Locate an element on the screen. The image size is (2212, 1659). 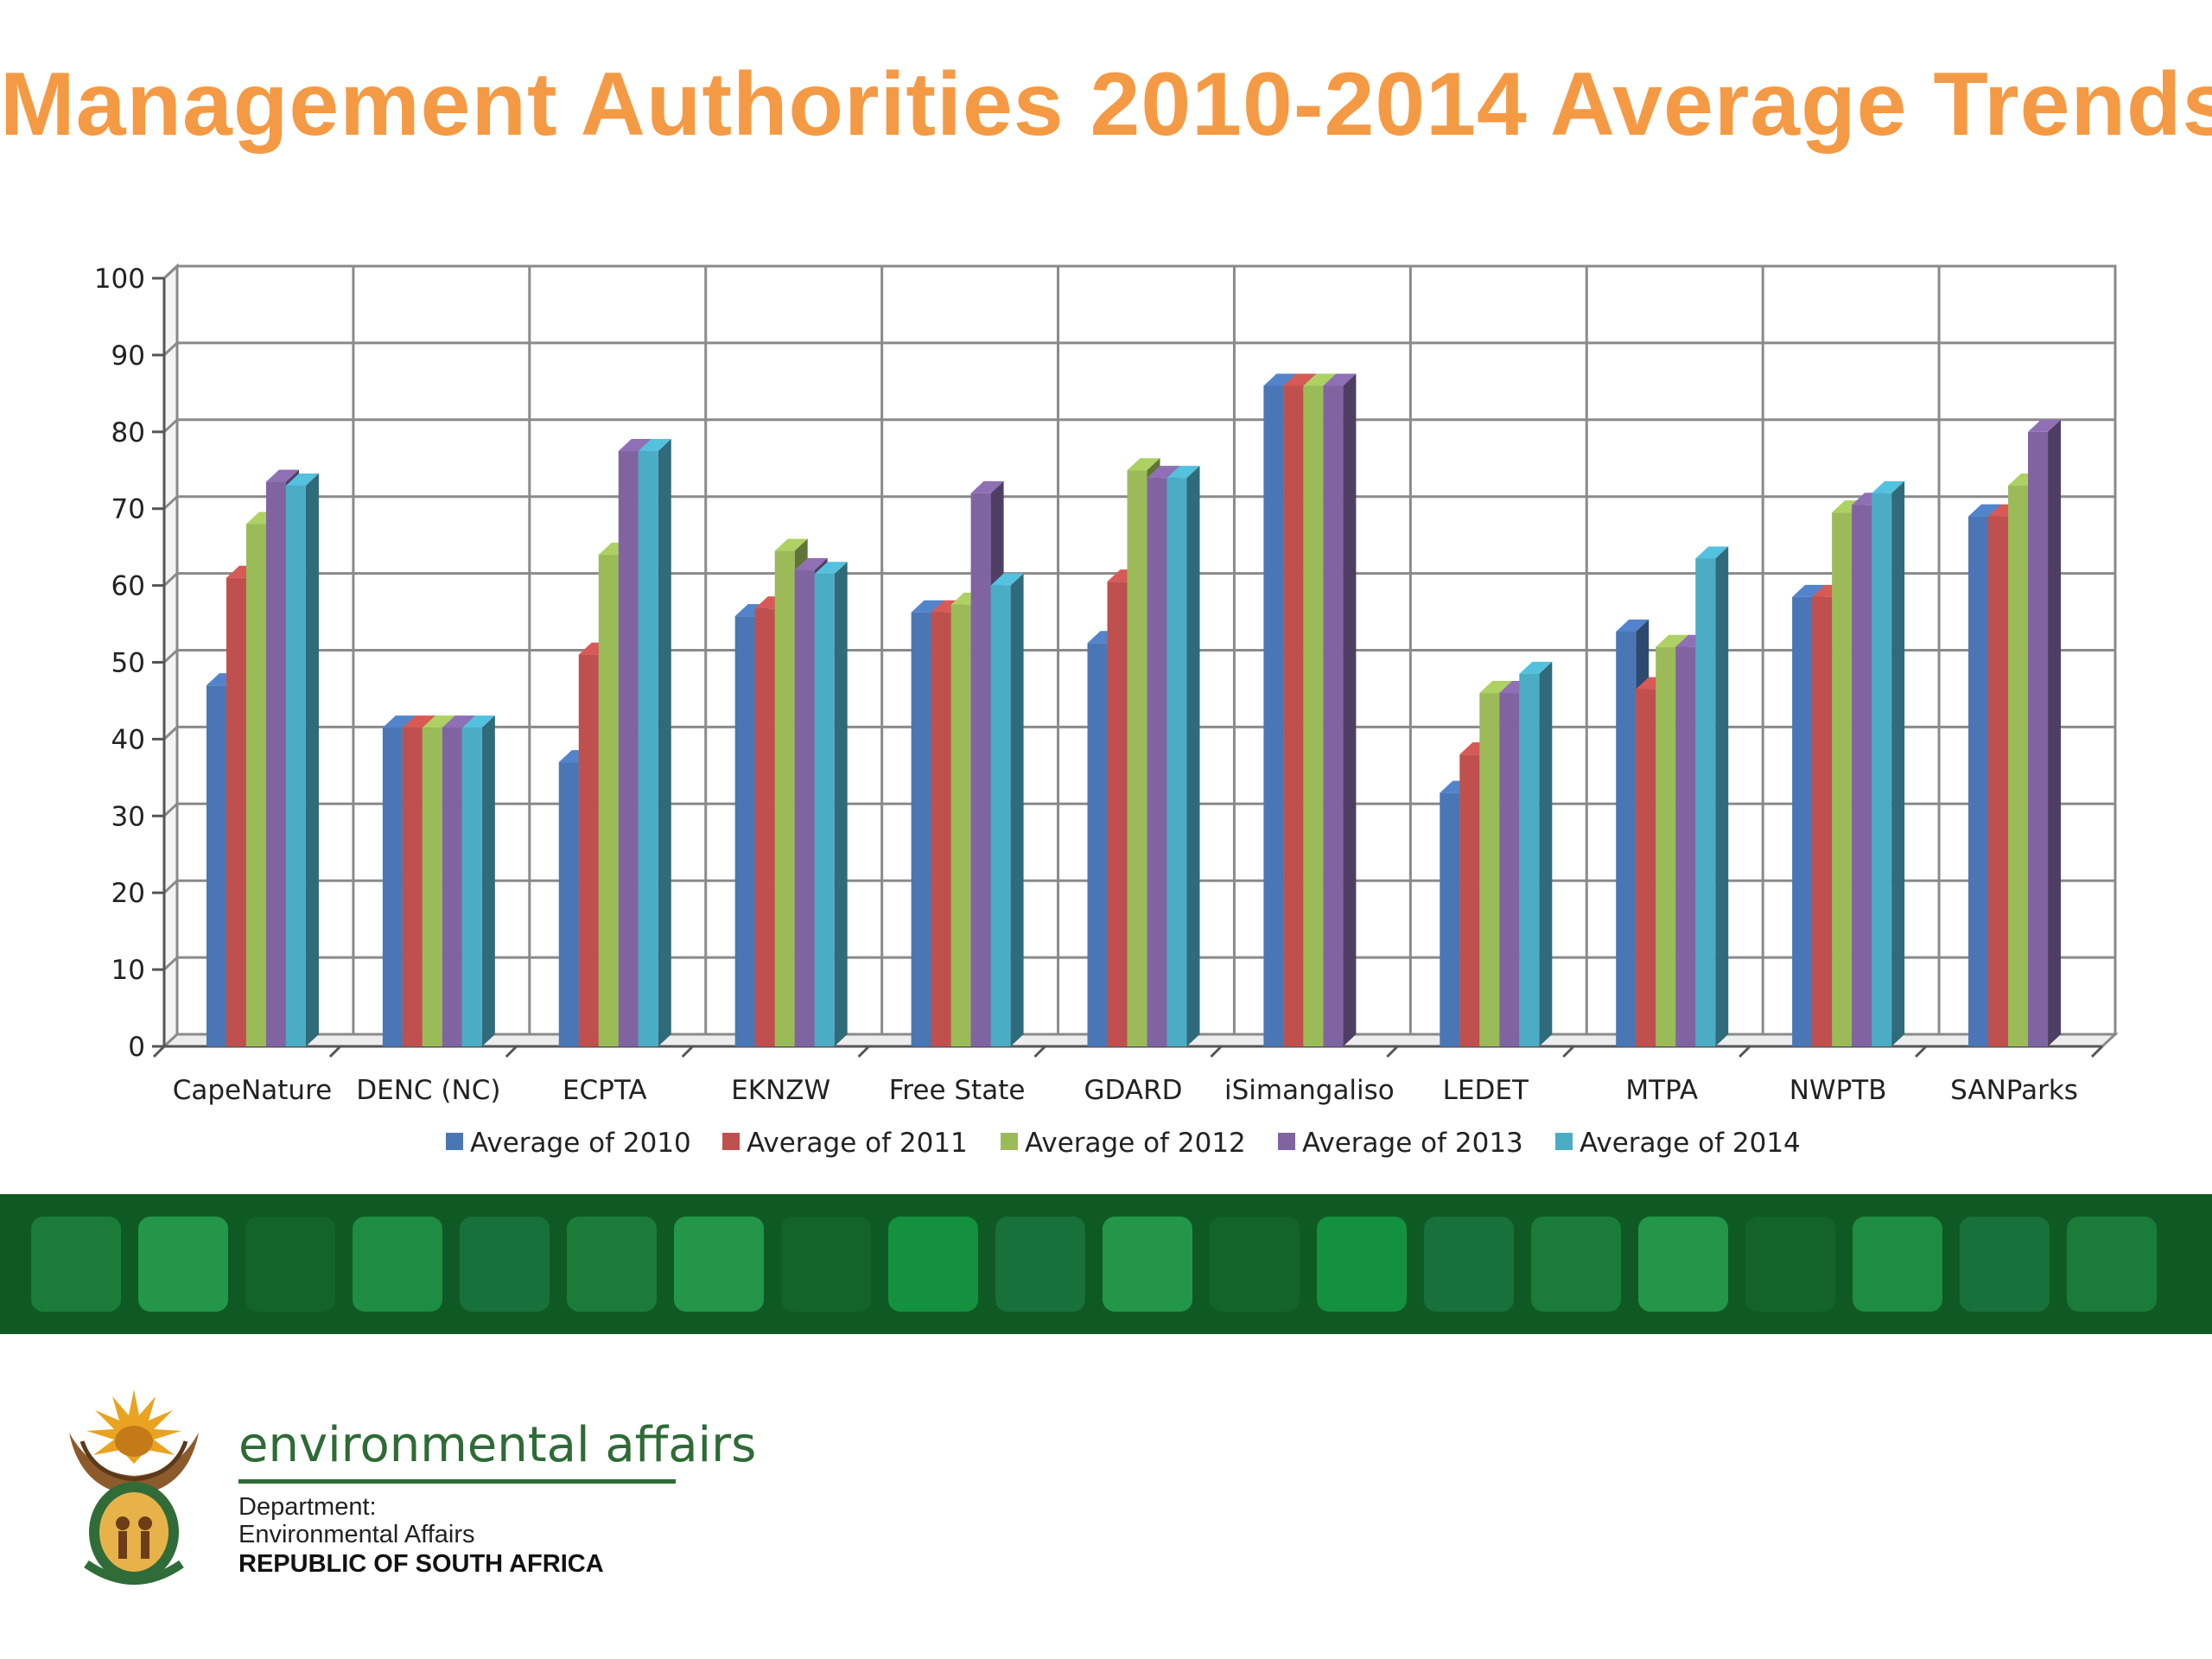
legend-item: Average of 2014 is located at coordinates (1678, 1143).